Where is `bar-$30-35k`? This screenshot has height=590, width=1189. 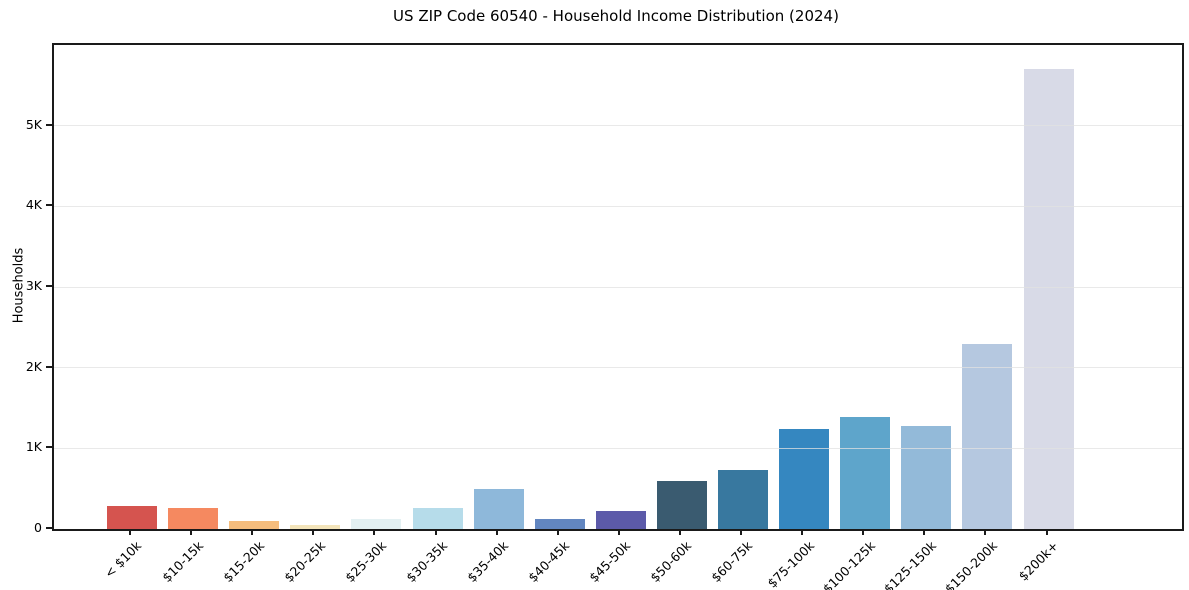
bar-$30-35k is located at coordinates (437, 518).